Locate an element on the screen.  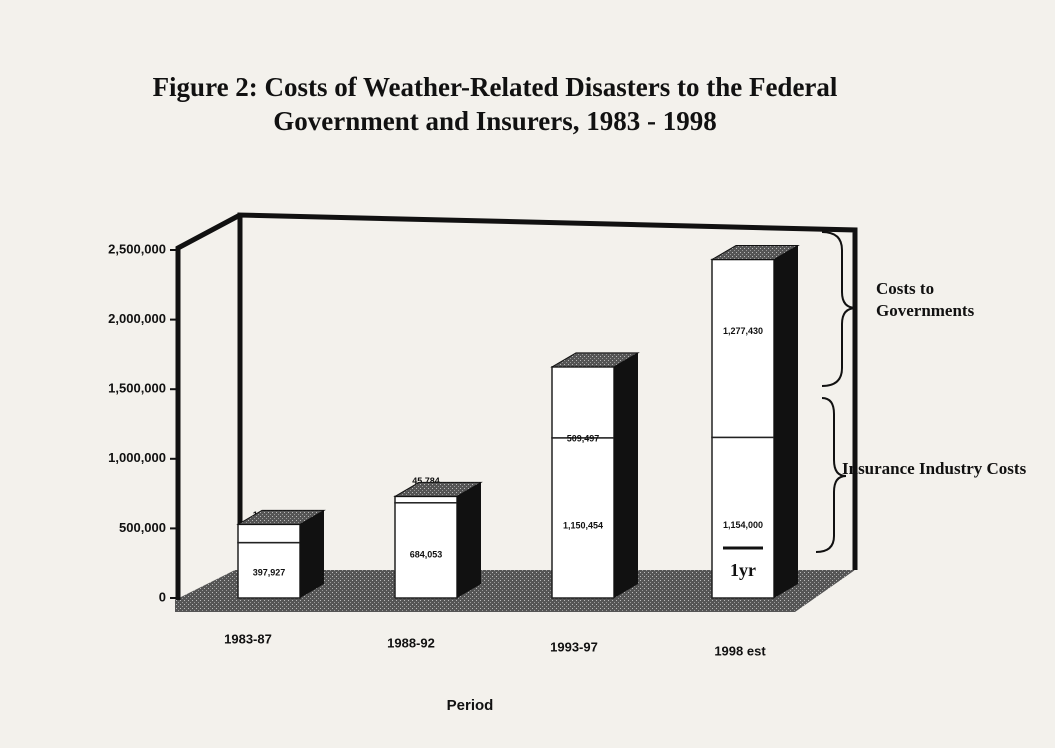
y-tick-label: 2,000,000 is located at coordinates (137, 318).